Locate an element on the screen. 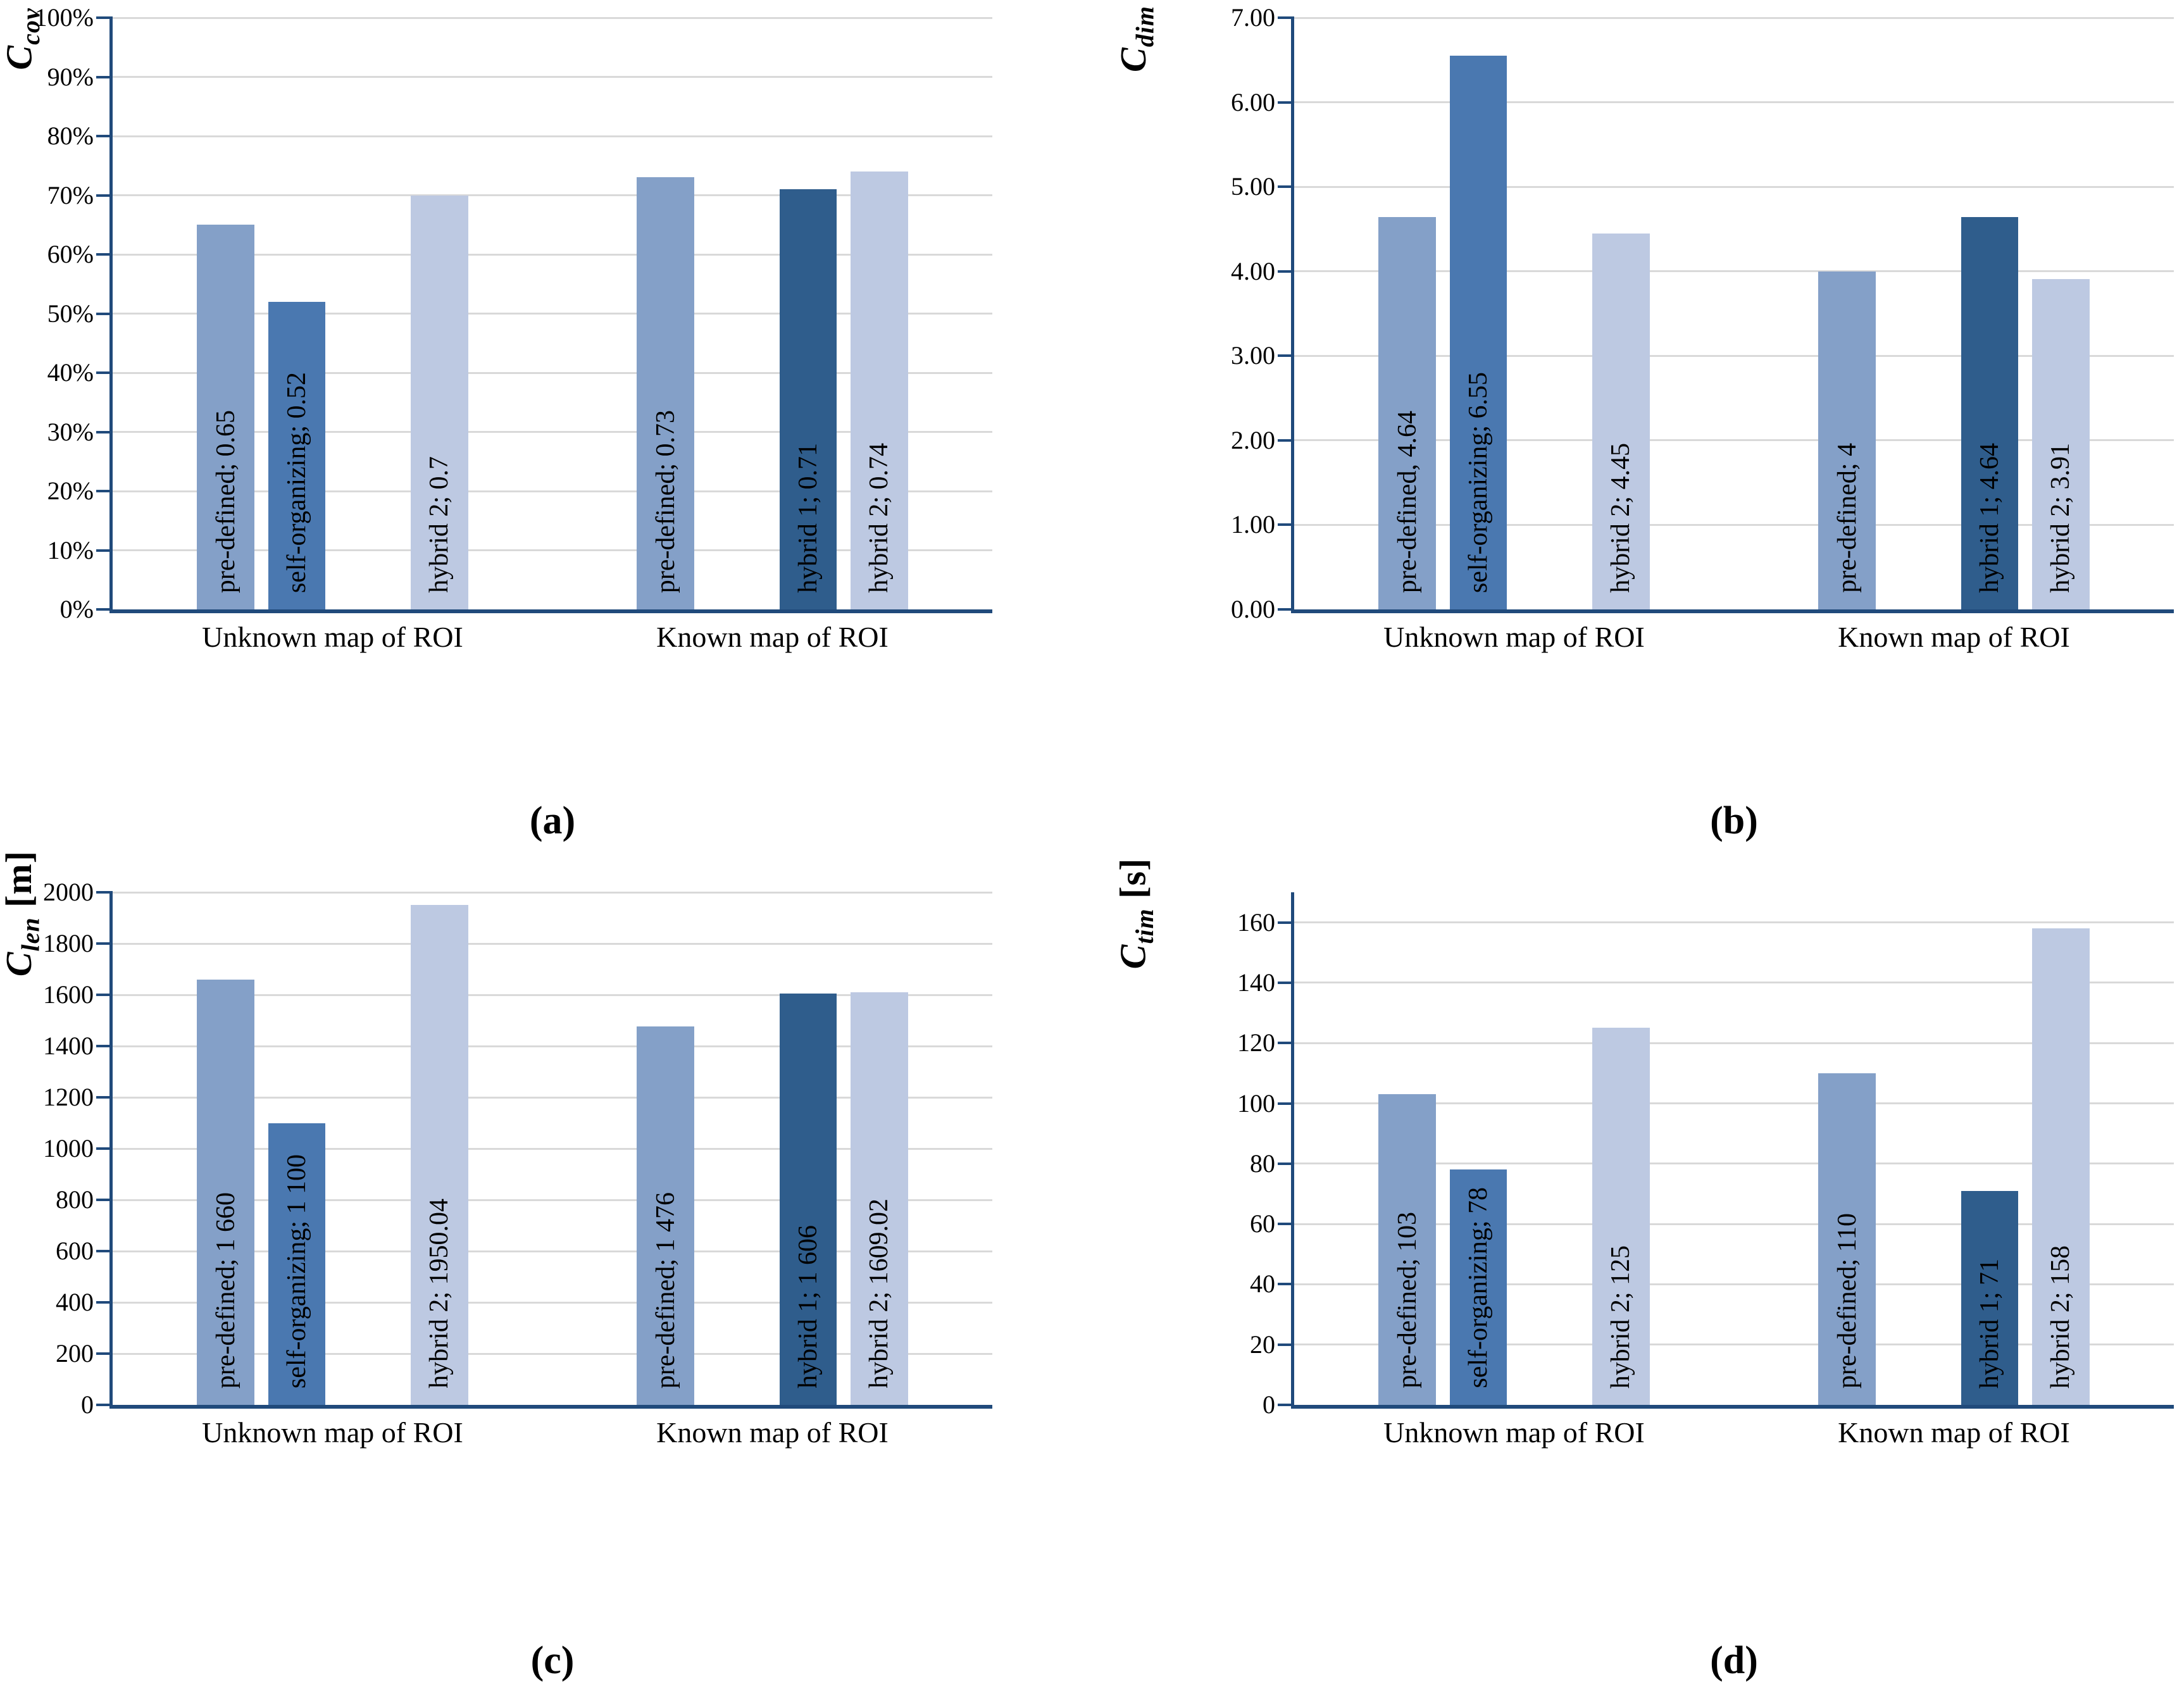  y-axis-title: Clen [m] is located at coordinates (23, 913).